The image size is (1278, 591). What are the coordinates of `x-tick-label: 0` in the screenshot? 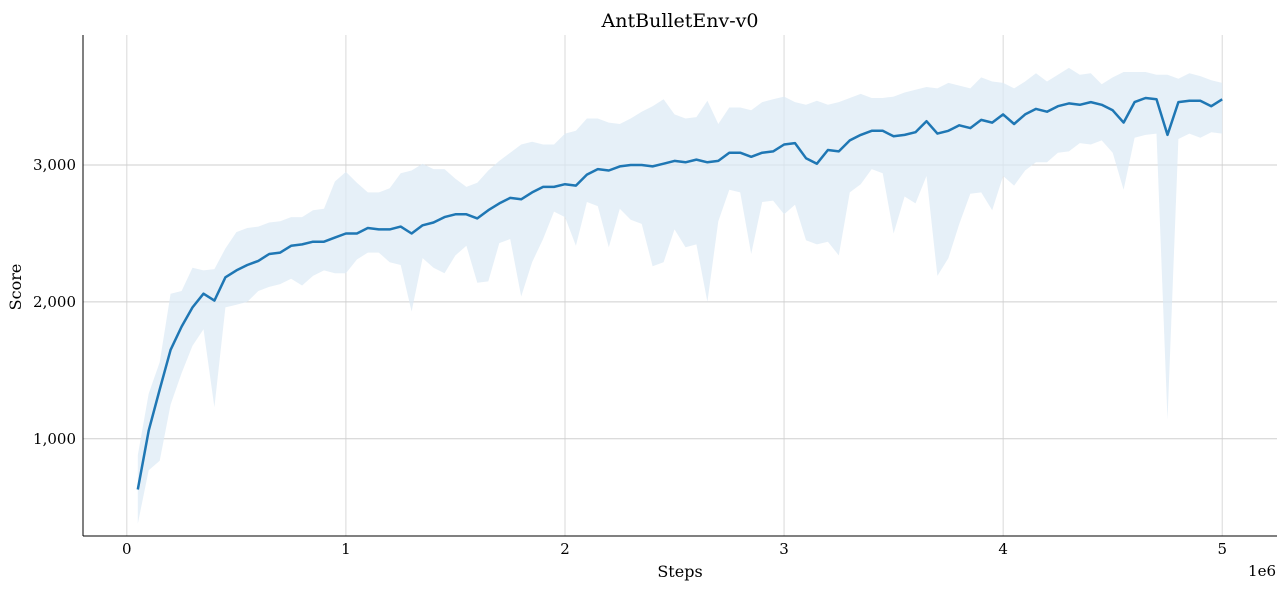 It's located at (127, 549).